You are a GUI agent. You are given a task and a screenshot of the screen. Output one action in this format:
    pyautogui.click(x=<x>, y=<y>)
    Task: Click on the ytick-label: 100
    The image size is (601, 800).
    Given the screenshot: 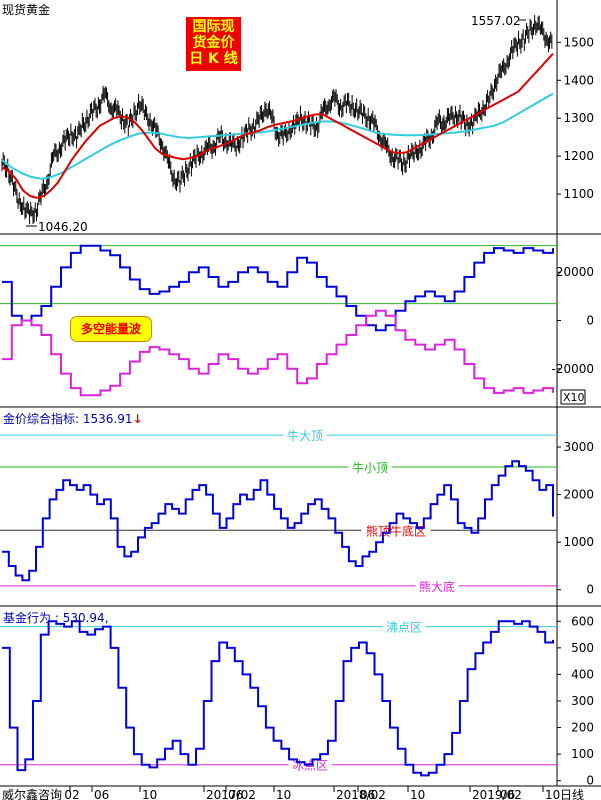 What is the action you would take?
    pyautogui.click(x=582, y=754)
    